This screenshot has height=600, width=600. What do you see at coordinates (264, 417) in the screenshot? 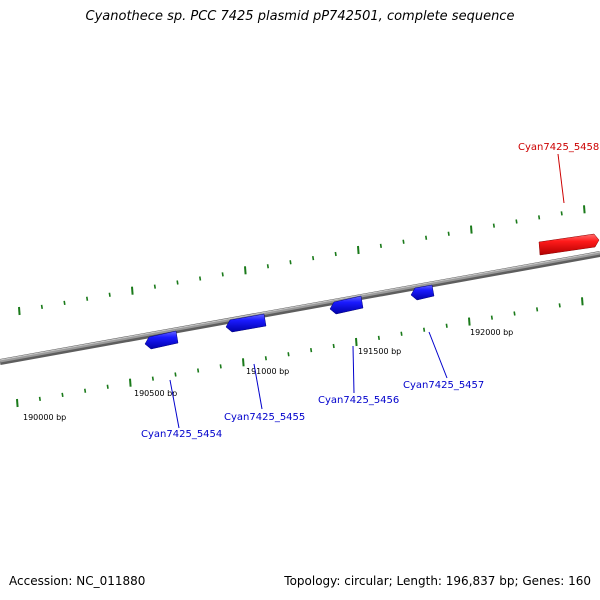
I see `gene-label-cyan7425-5455: Cyan7425_5455` at bounding box center [264, 417].